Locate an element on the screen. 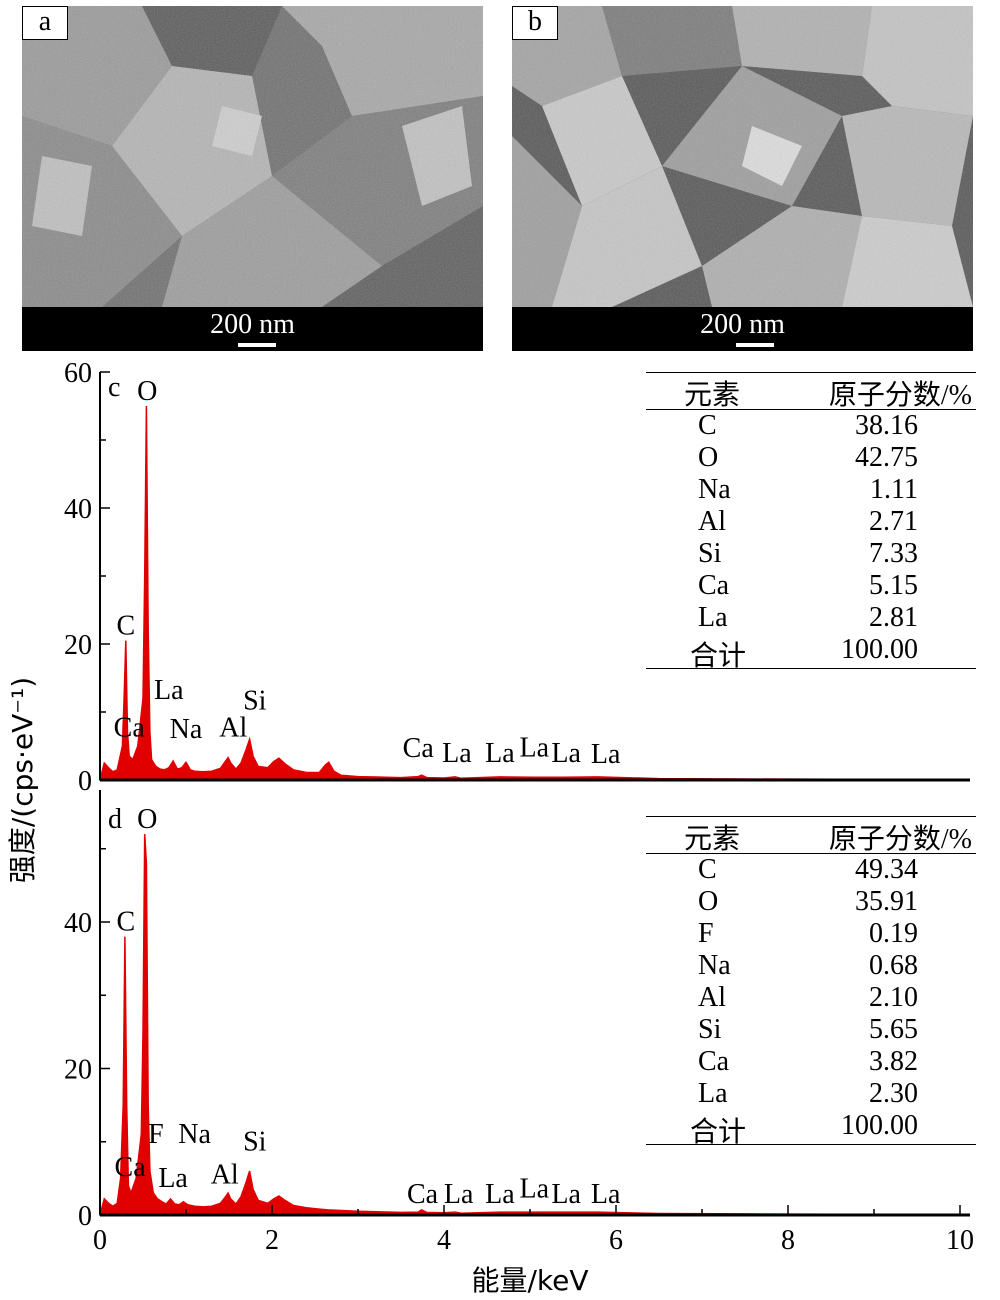 This screenshot has height=1300, width=1000. table-header-c: 元素 原子分数/% is located at coordinates (811, 392).